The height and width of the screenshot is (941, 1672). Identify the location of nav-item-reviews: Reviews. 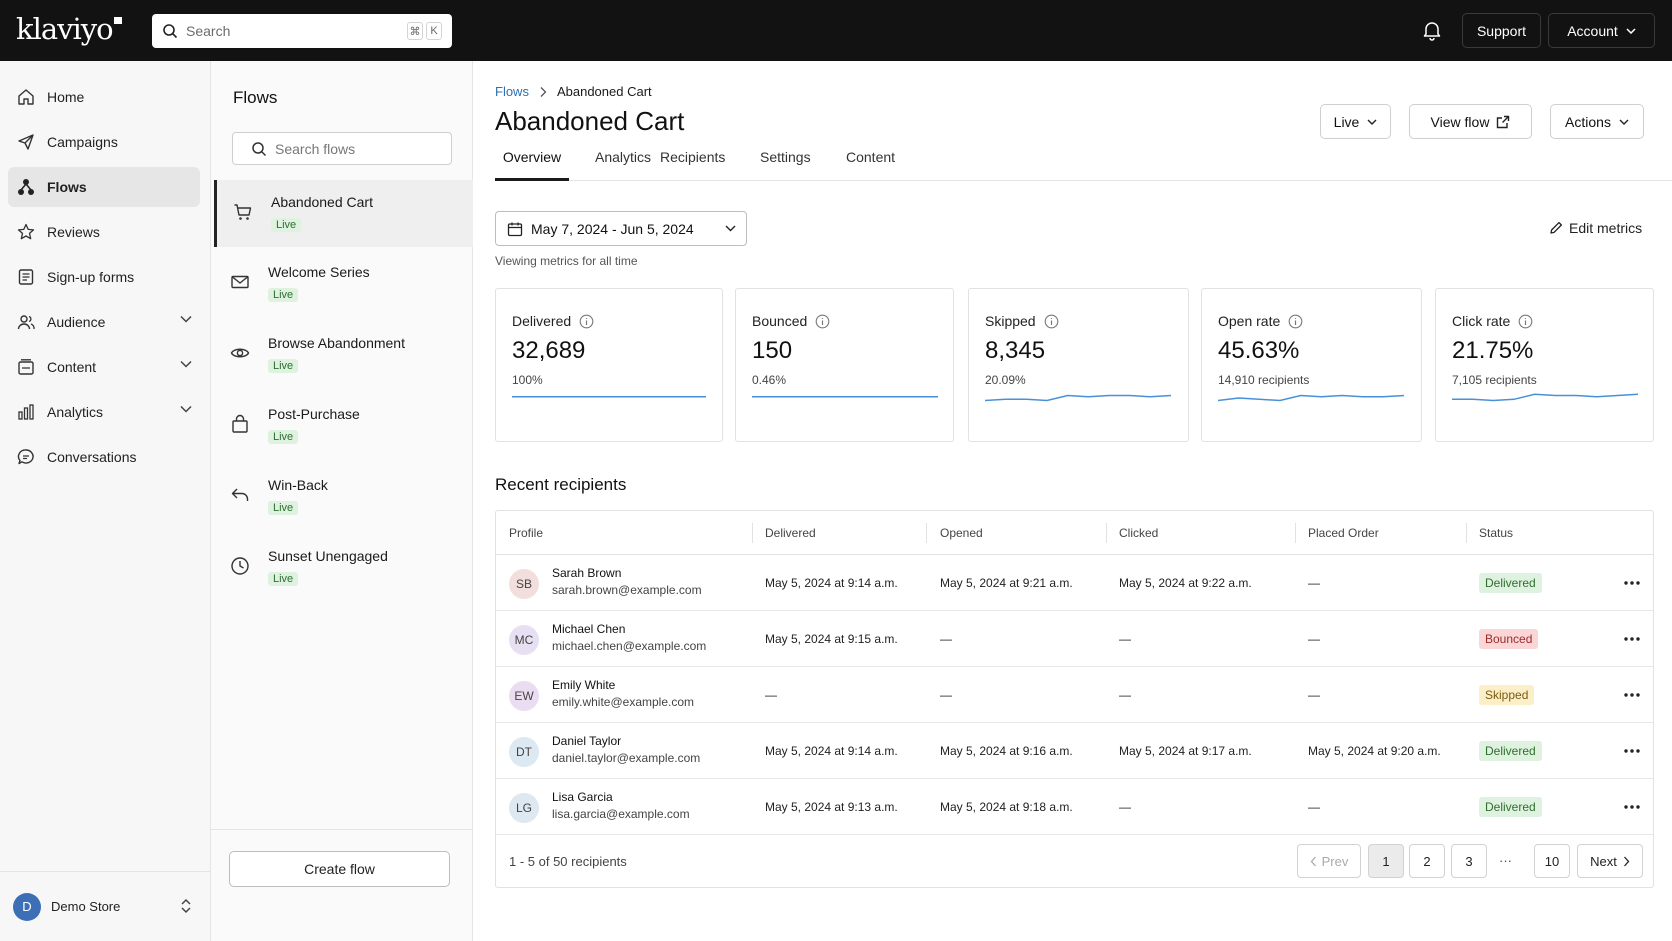
(104, 232).